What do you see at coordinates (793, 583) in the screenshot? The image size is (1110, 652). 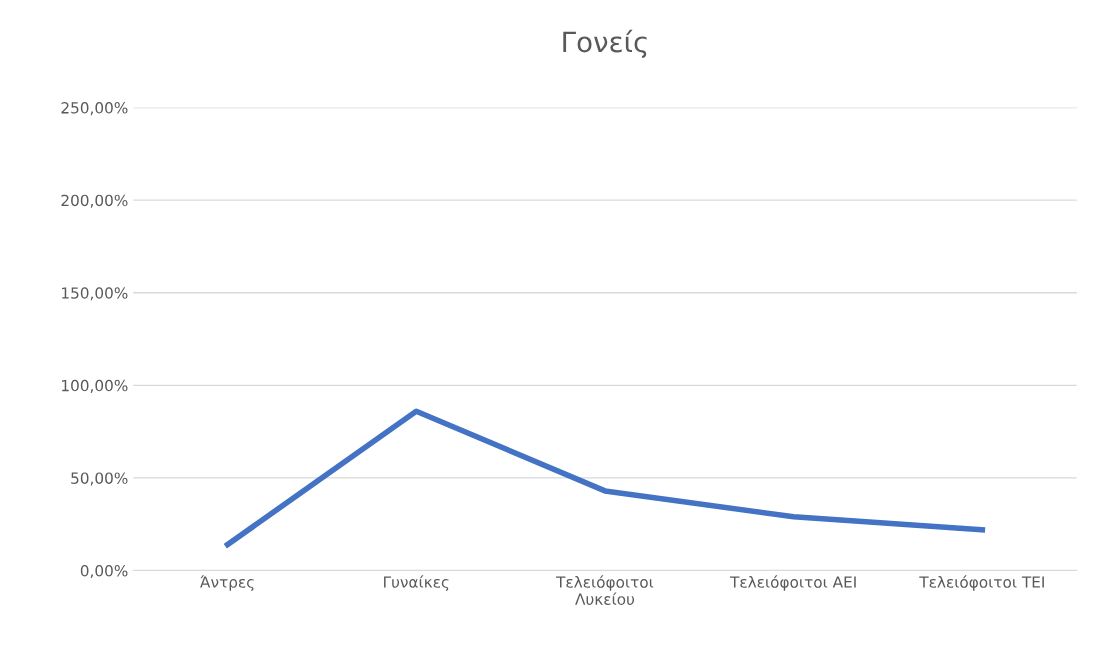 I see `x-tick-label: Τελειόφοιτοι ΑΕΙ` at bounding box center [793, 583].